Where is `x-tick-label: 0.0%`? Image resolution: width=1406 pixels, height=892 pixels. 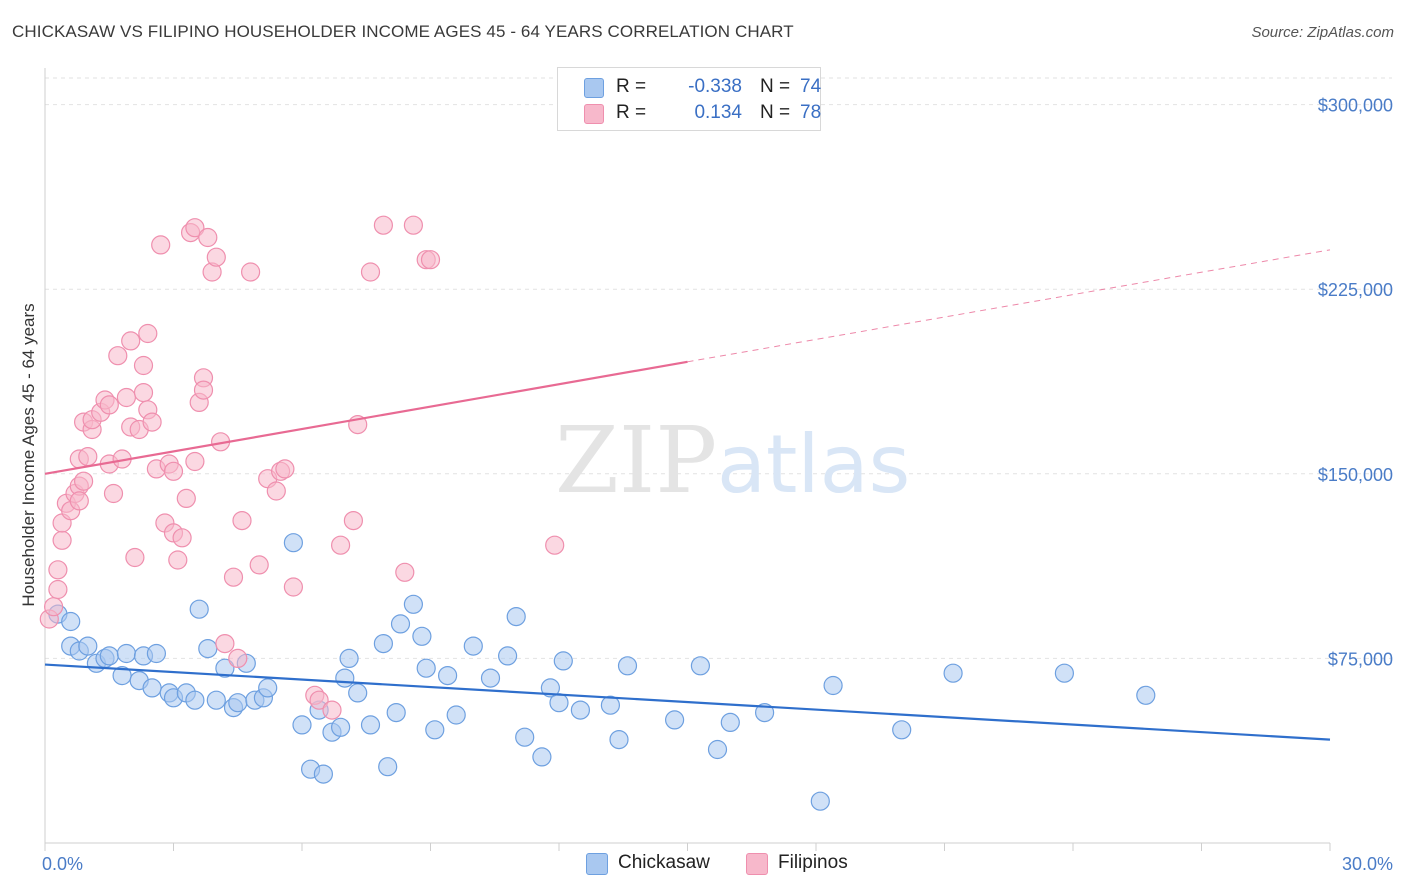 x-tick-label: 0.0% is located at coordinates (62, 864).